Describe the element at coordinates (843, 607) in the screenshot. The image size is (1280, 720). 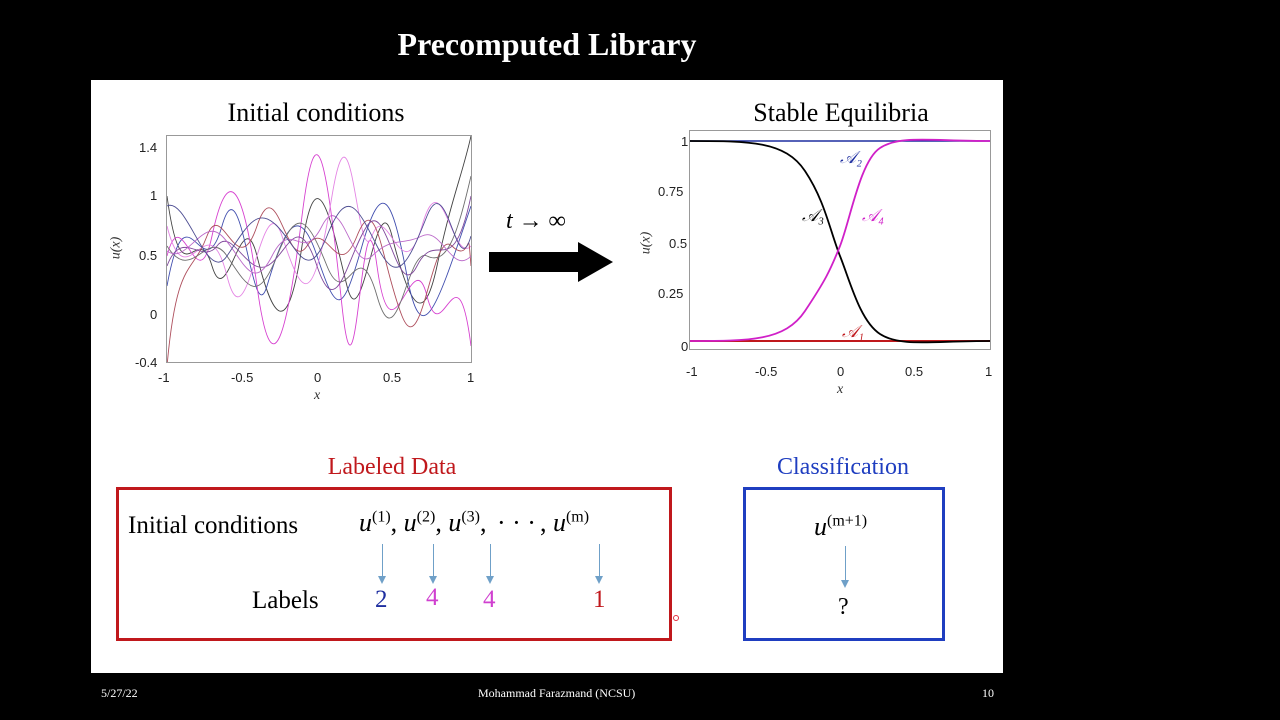
I see `unknown-label: ?` at that location.